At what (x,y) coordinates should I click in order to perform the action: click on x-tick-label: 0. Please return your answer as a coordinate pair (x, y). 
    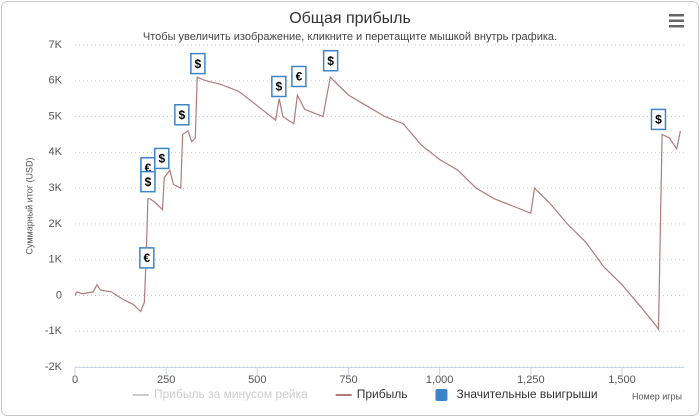
    Looking at the image, I should click on (75, 380).